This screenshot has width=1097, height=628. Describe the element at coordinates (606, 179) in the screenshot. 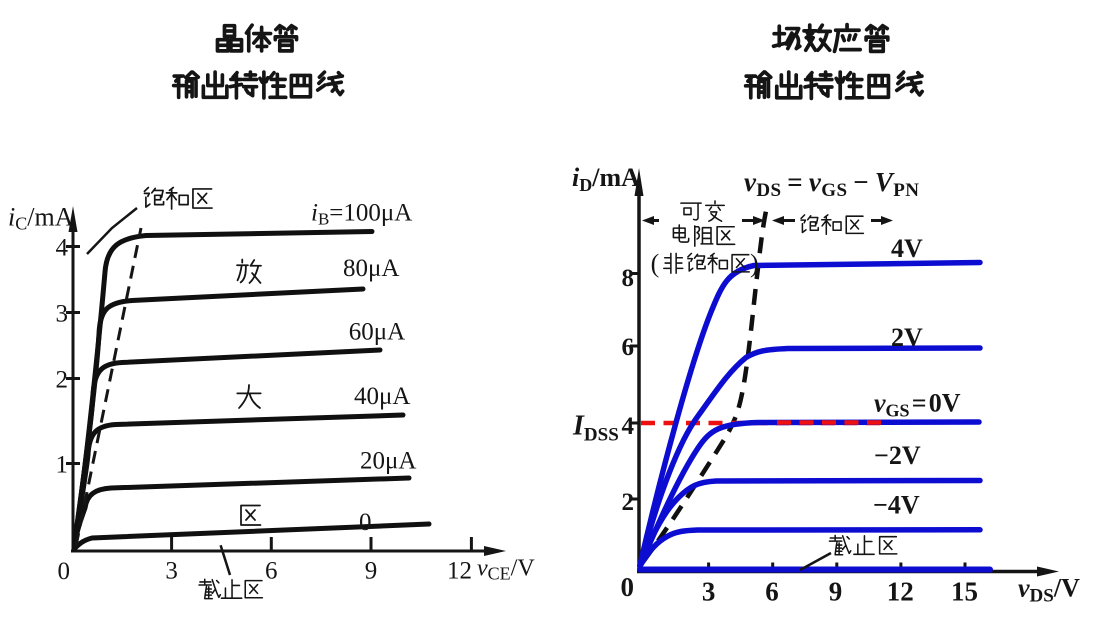

I see `svg-text: iD/mA` at that location.